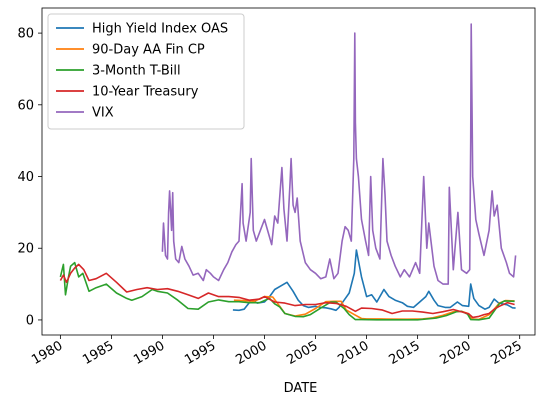  What do you see at coordinates (136, 71) in the screenshot?
I see `legend-label: 3-Month T-Bill` at bounding box center [136, 71].